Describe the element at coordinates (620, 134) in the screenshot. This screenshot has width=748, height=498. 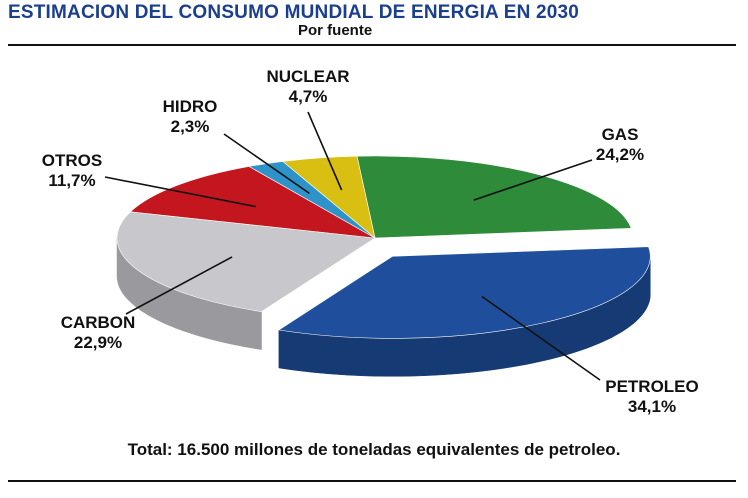
I see `label-gas: GAS` at that location.